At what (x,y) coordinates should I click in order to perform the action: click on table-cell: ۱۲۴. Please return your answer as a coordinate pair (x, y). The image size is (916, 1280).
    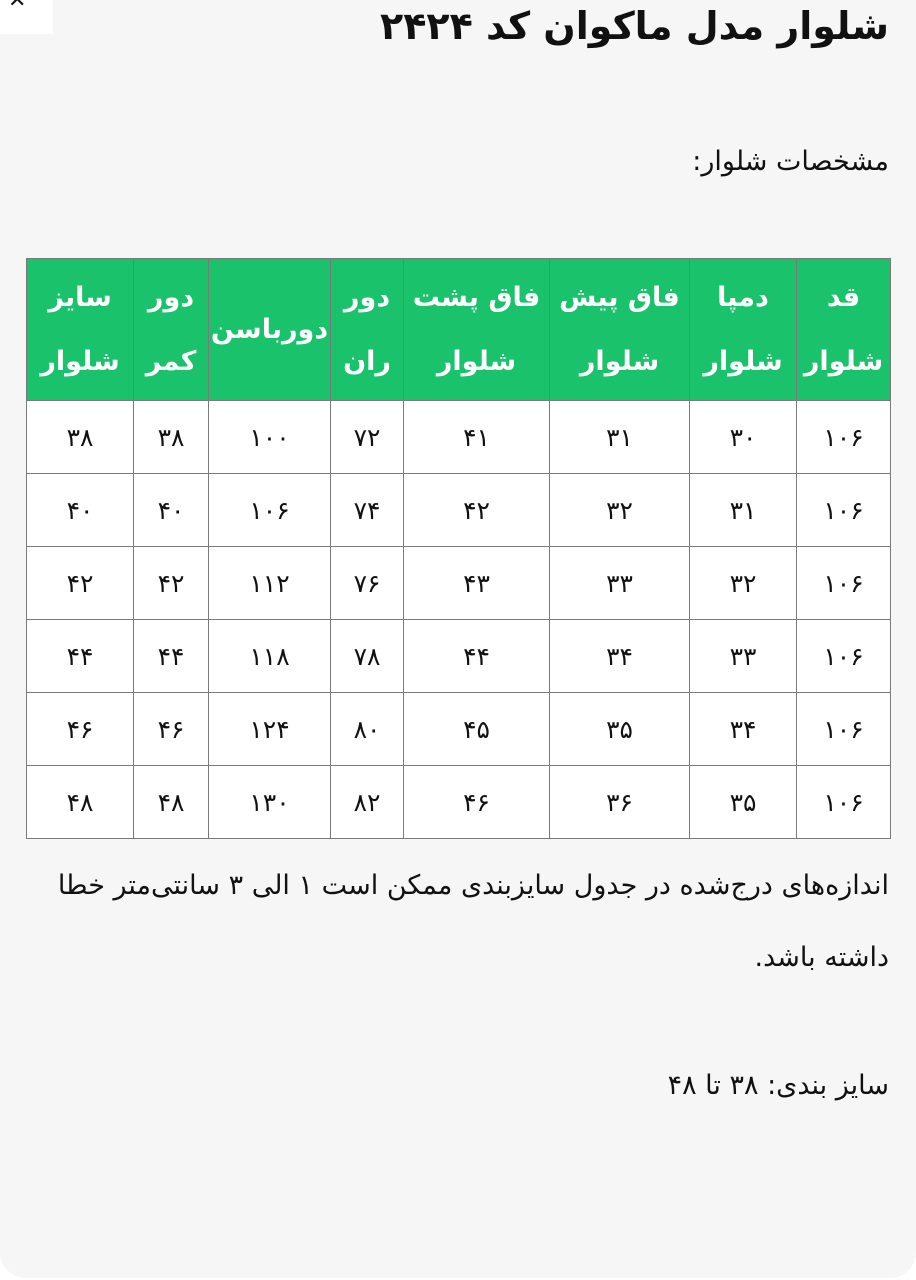
    Looking at the image, I should click on (269, 729).